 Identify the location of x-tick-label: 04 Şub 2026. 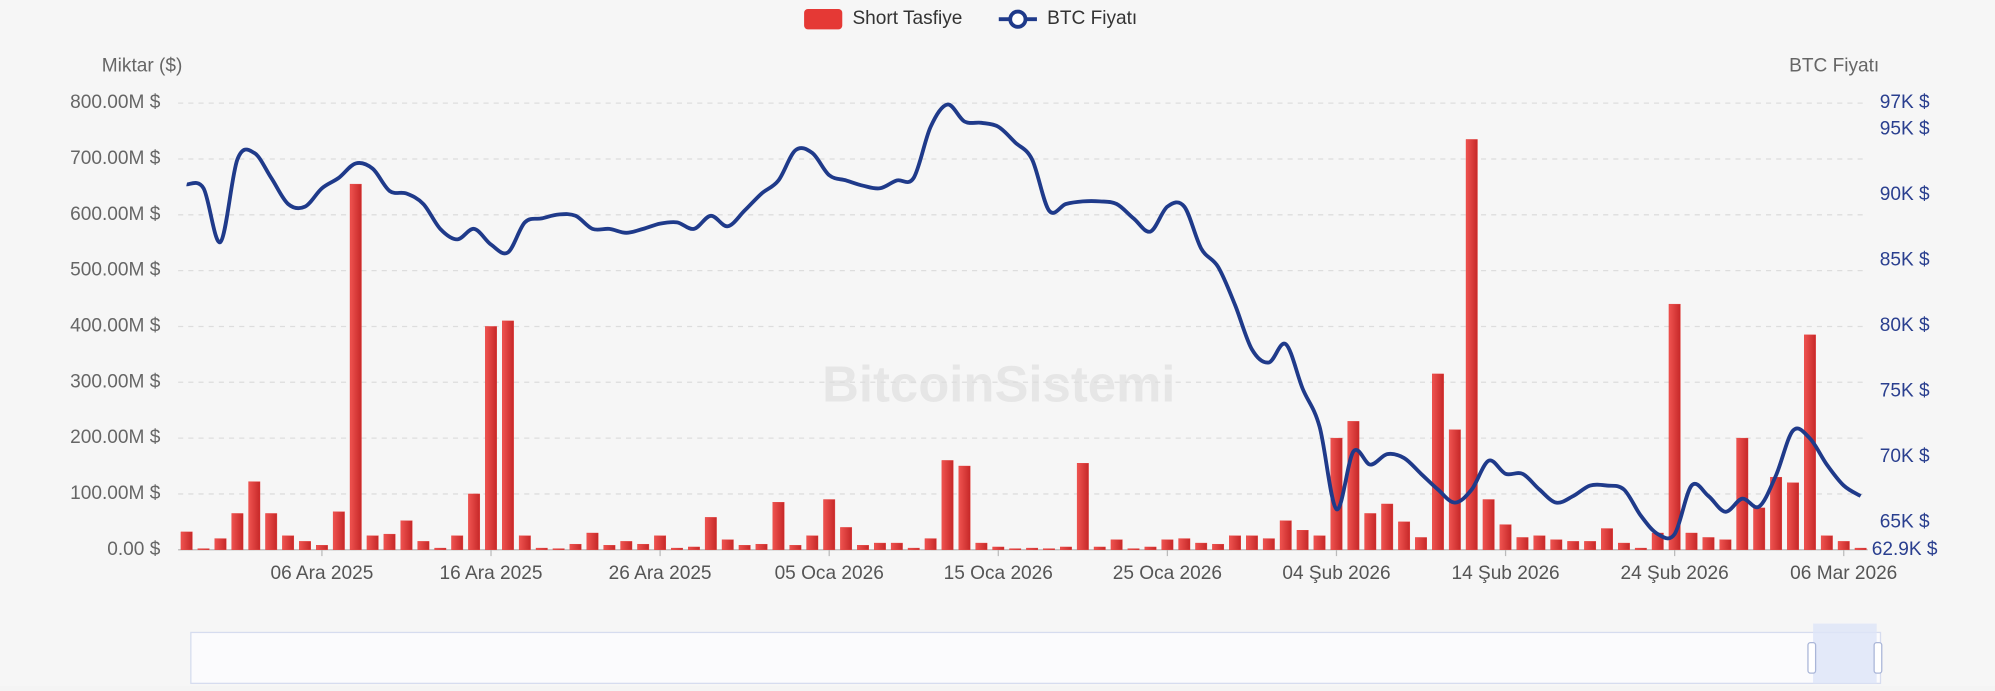
(1336, 573).